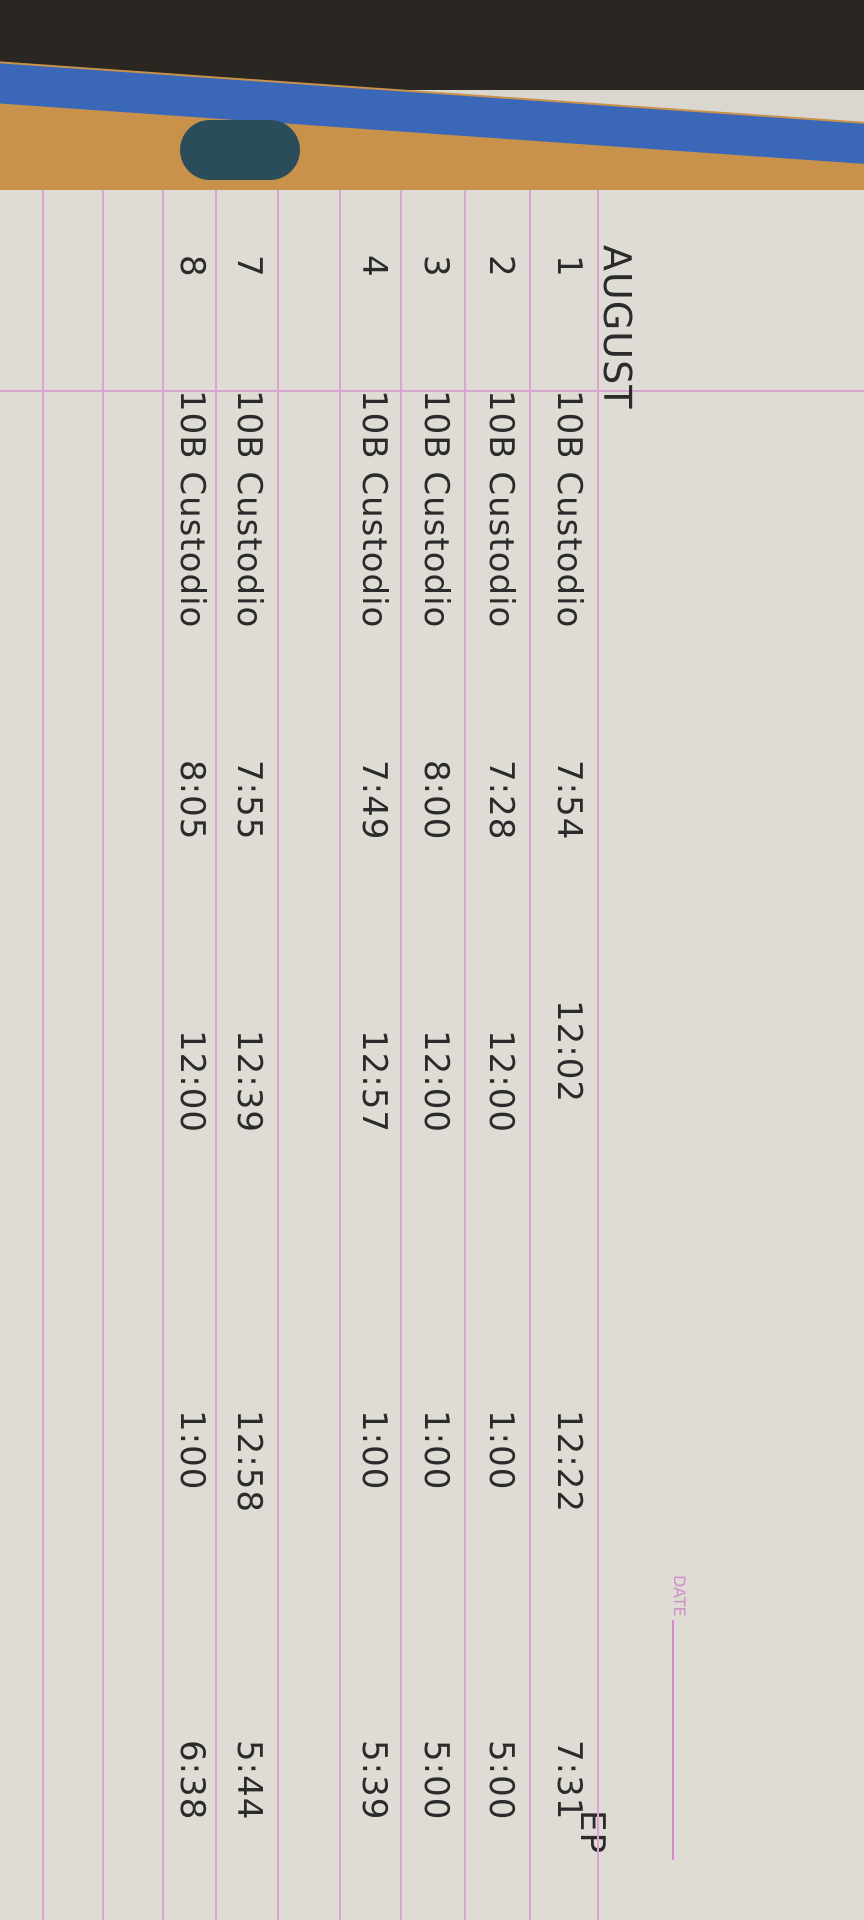 This screenshot has width=864, height=1920. Describe the element at coordinates (249, 1461) in the screenshot. I see `time-in-pm: 12:58` at that location.